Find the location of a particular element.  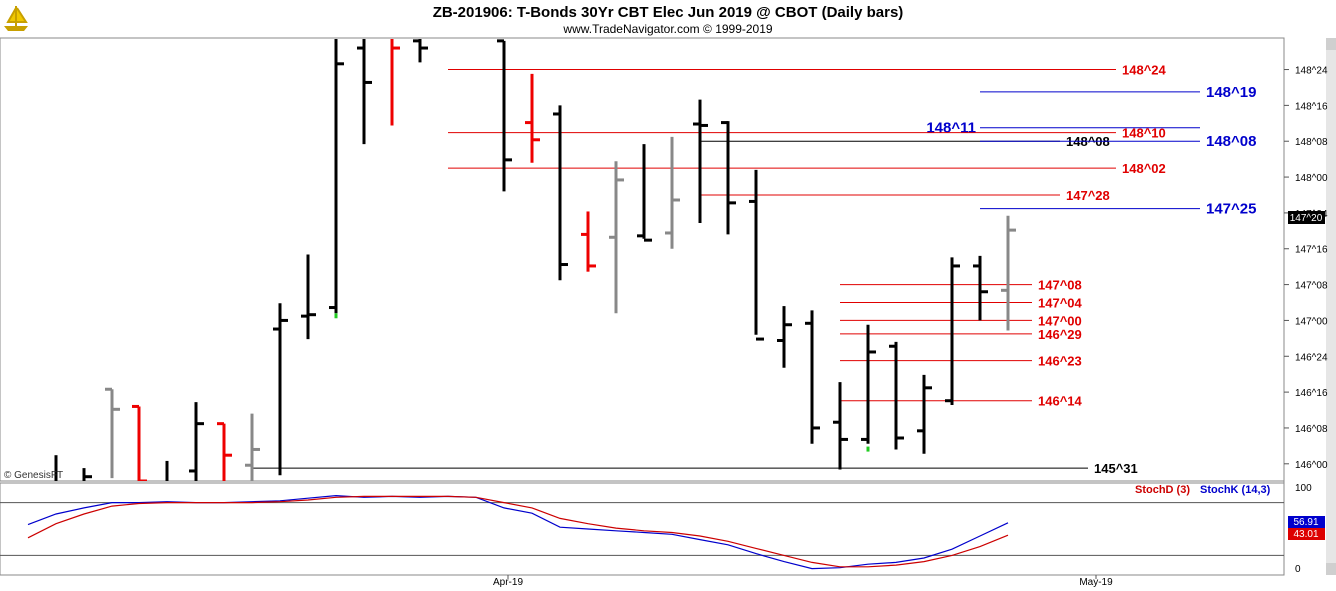

sailboat-logo-icon is located at coordinates (16, 18).